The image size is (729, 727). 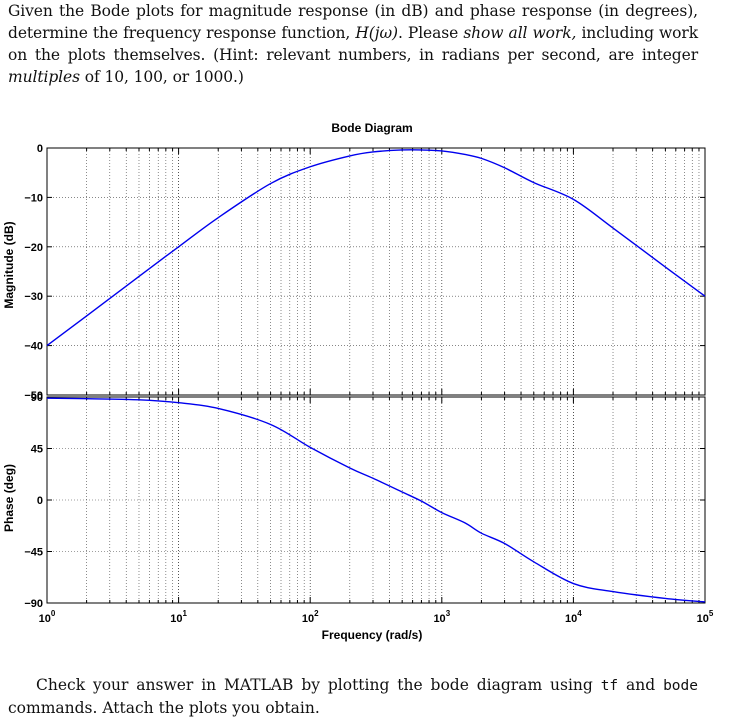 I want to click on x-tick-label: 10², so click(x=310, y=617).